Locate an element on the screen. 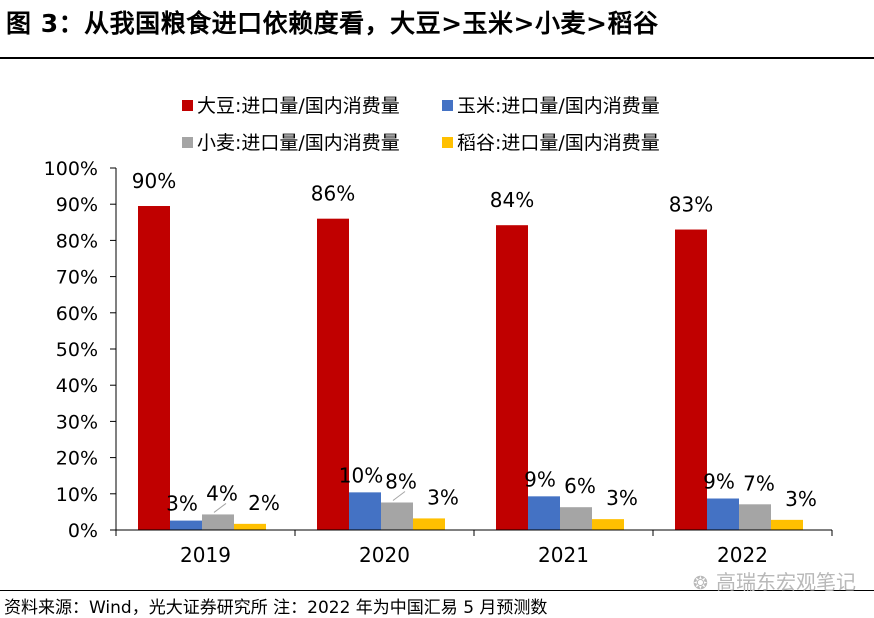 The image size is (874, 618). legend-label-1: 大豆:进口量/国内消费量 is located at coordinates (298, 106).